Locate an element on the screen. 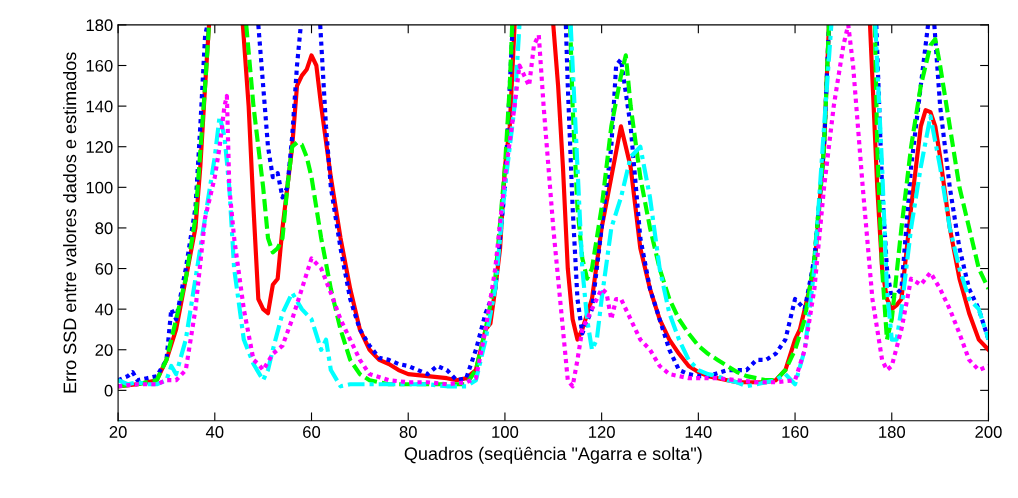 This screenshot has width=1018, height=498. x-tick-label: 180 is located at coordinates (892, 432).